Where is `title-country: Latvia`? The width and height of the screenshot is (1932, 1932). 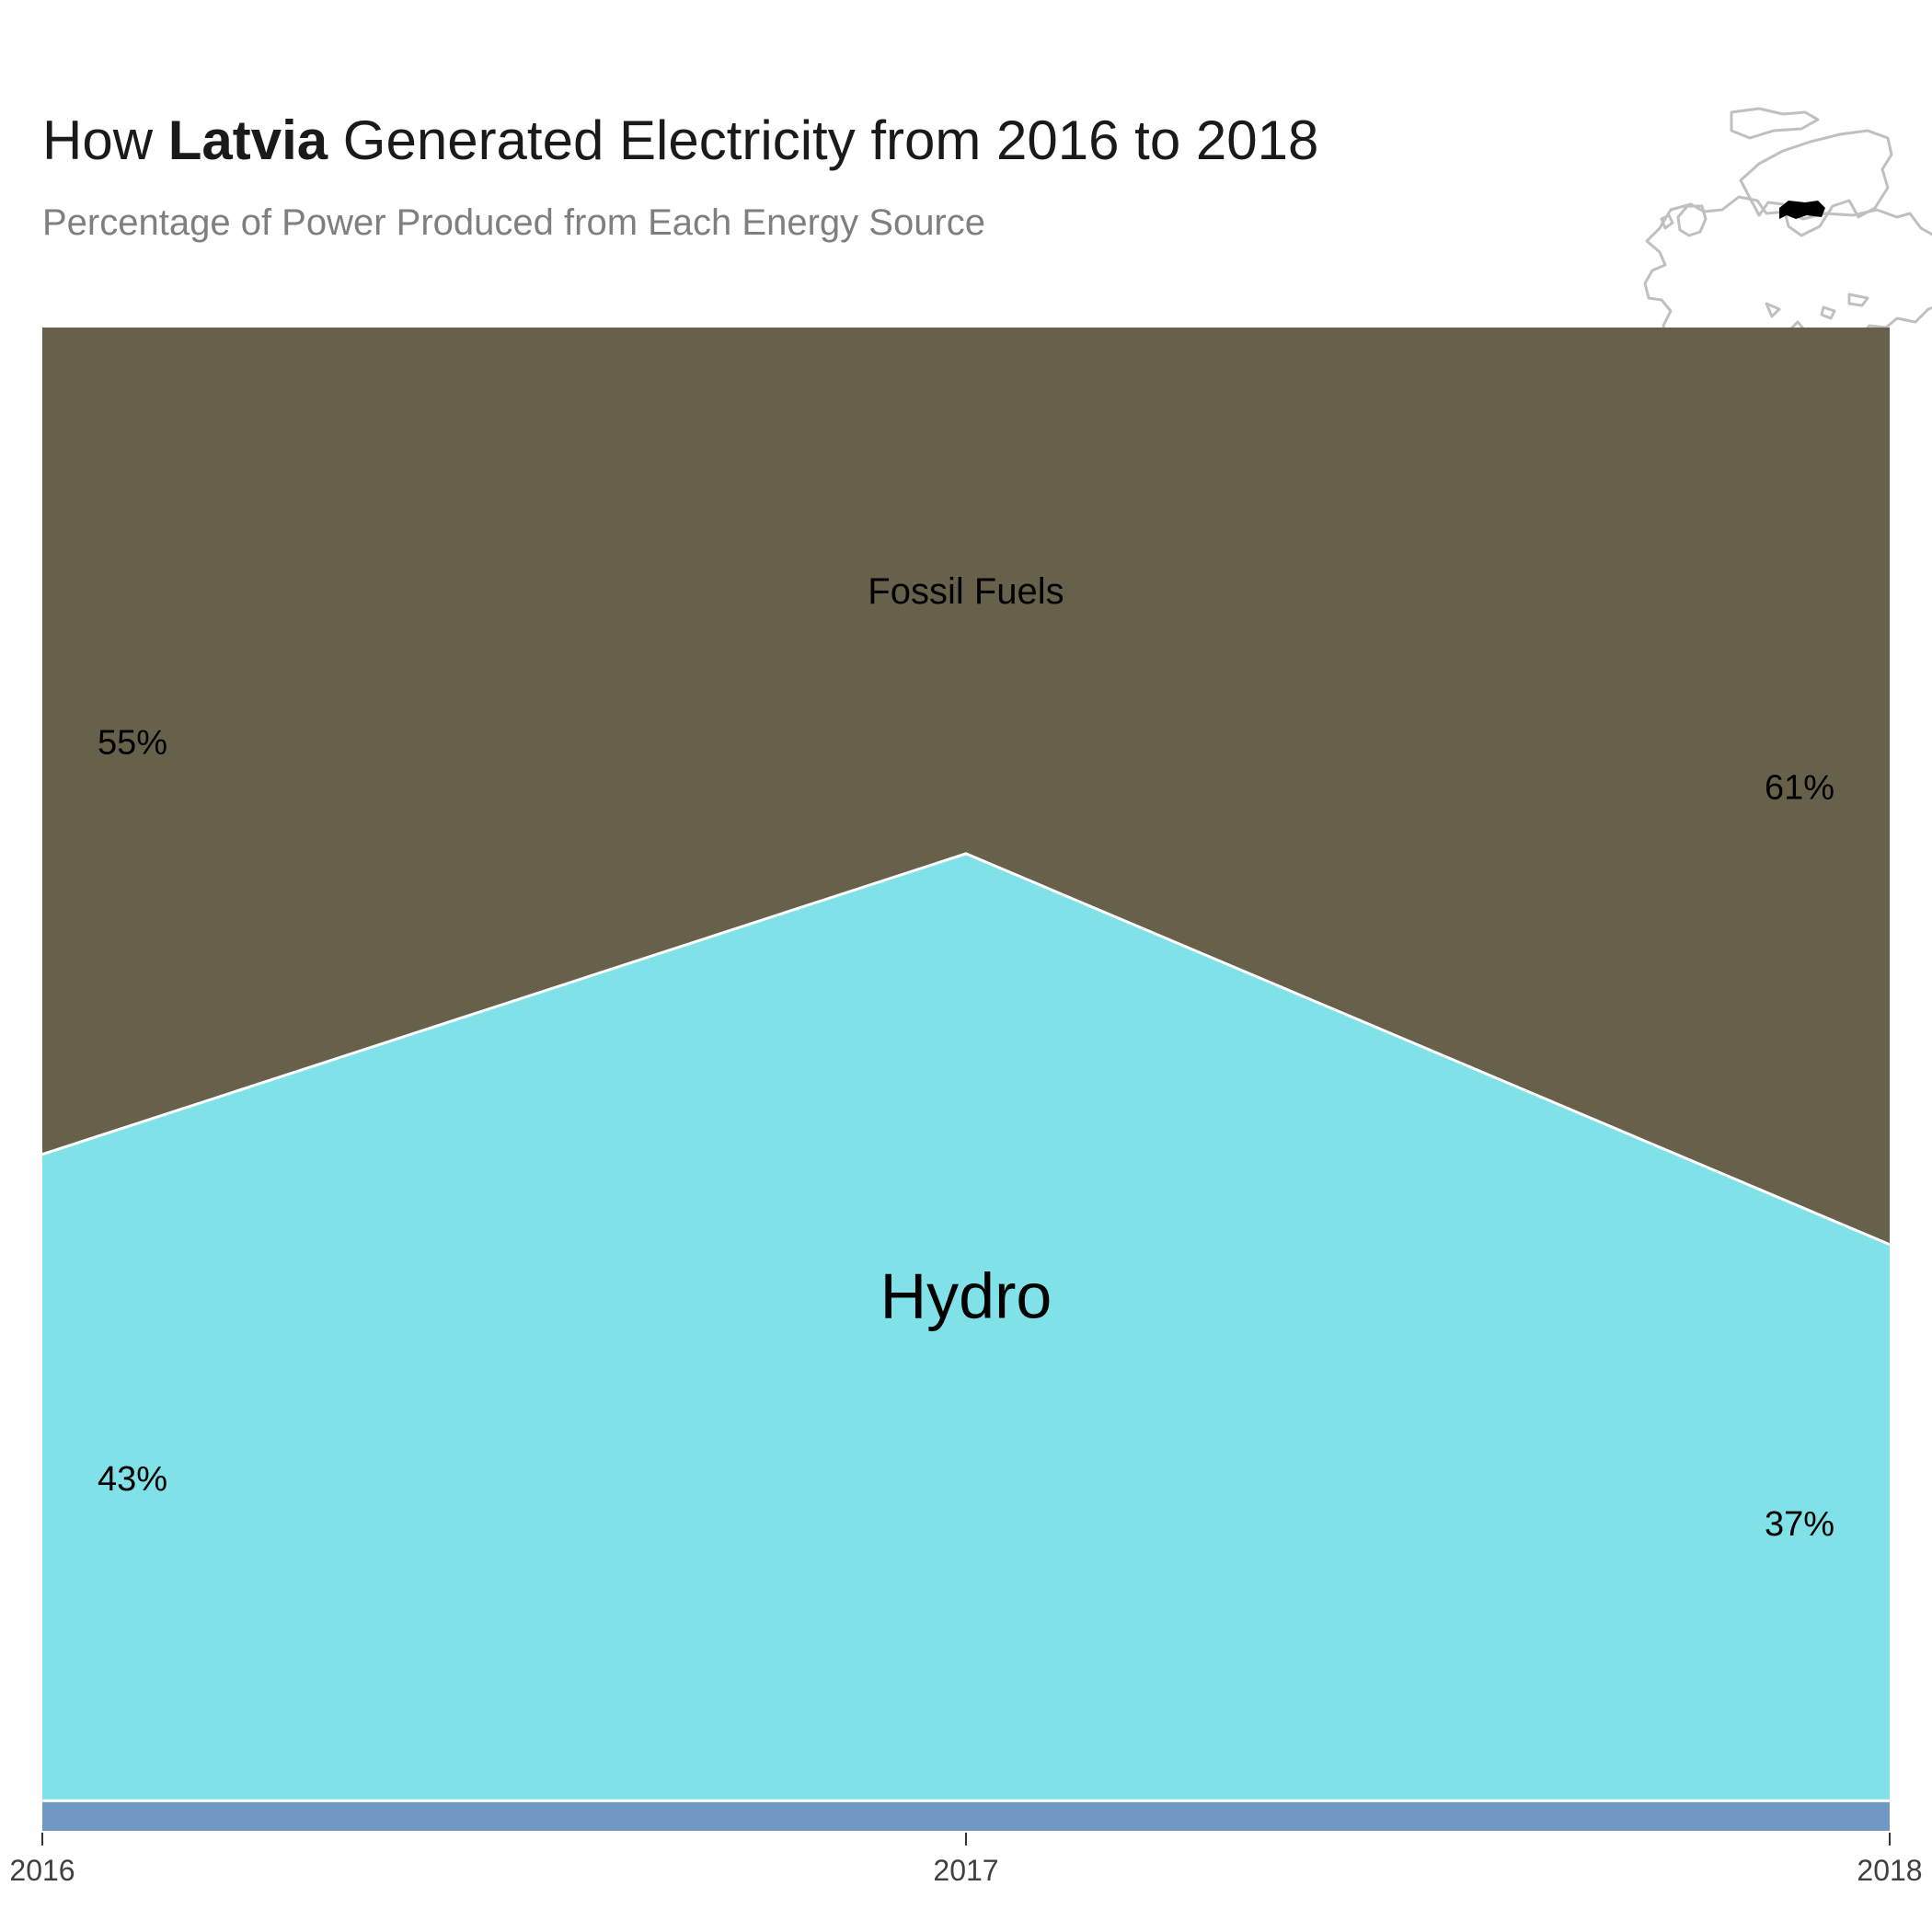 title-country: Latvia is located at coordinates (247, 140).